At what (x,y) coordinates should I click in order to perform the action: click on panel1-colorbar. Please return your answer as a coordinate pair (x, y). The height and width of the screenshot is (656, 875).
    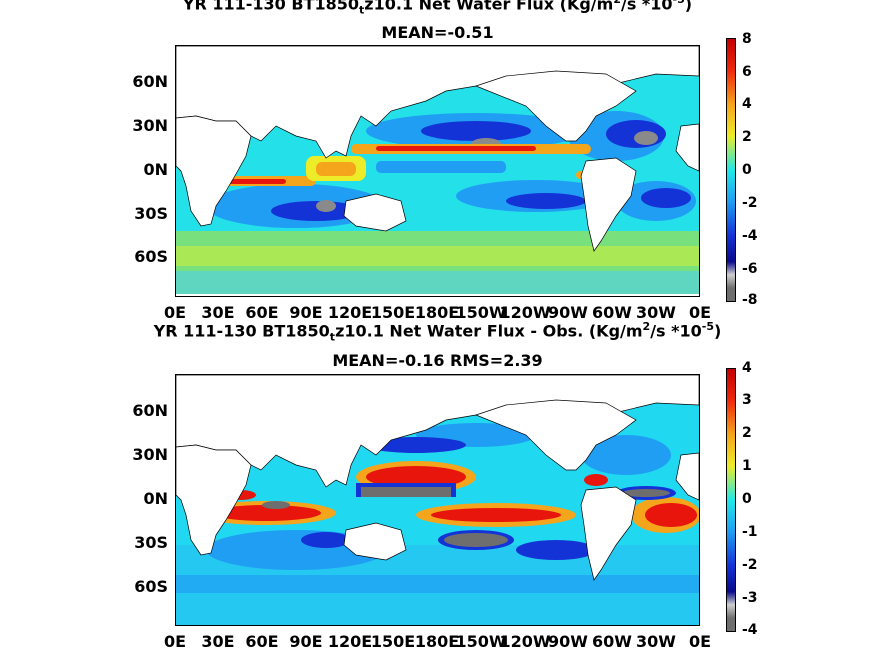
    Looking at the image, I should click on (731, 170).